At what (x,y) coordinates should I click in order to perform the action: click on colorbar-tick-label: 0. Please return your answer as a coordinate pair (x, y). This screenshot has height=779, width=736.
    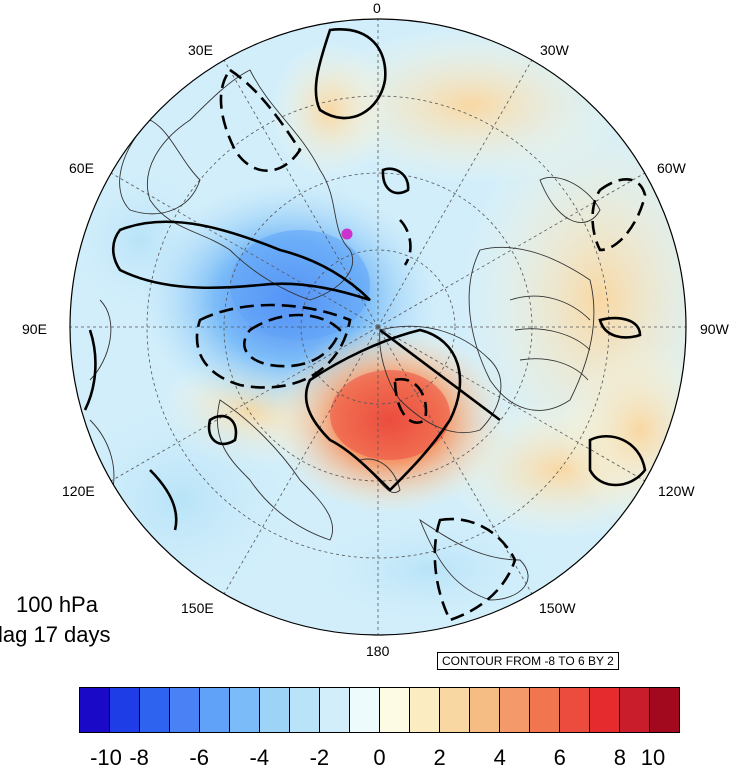
    Looking at the image, I should click on (379, 757).